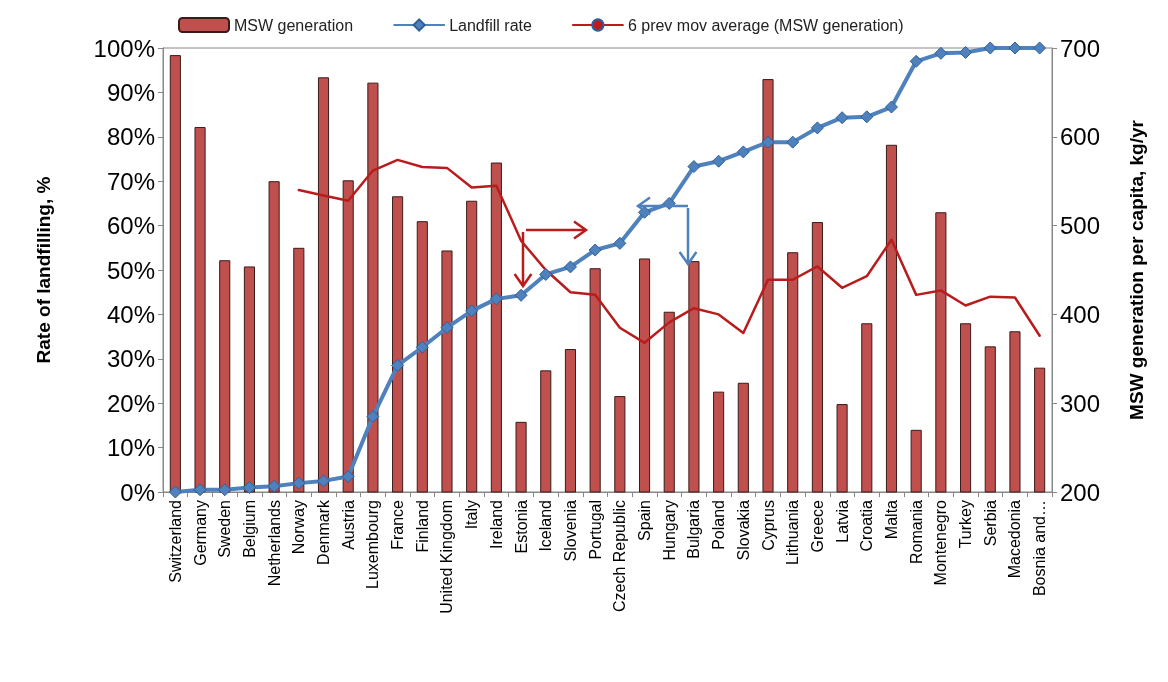 The height and width of the screenshot is (682, 1168). I want to click on y-tick-label: 40%, so click(130, 314).